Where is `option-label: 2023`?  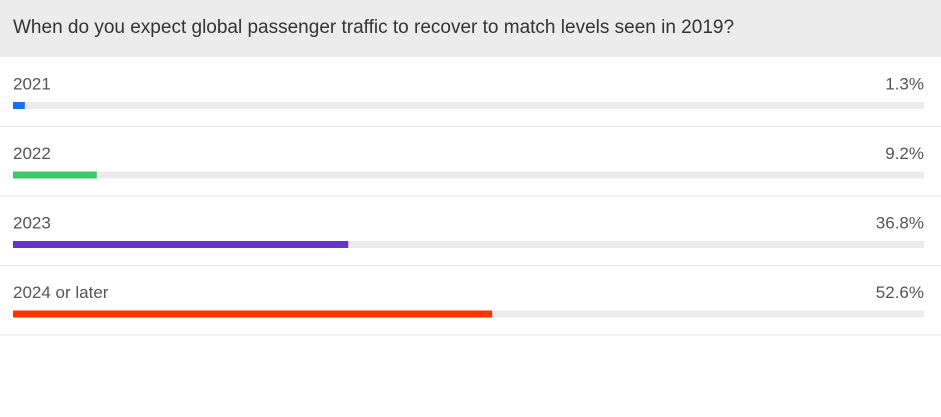
option-label: 2023 is located at coordinates (32, 222).